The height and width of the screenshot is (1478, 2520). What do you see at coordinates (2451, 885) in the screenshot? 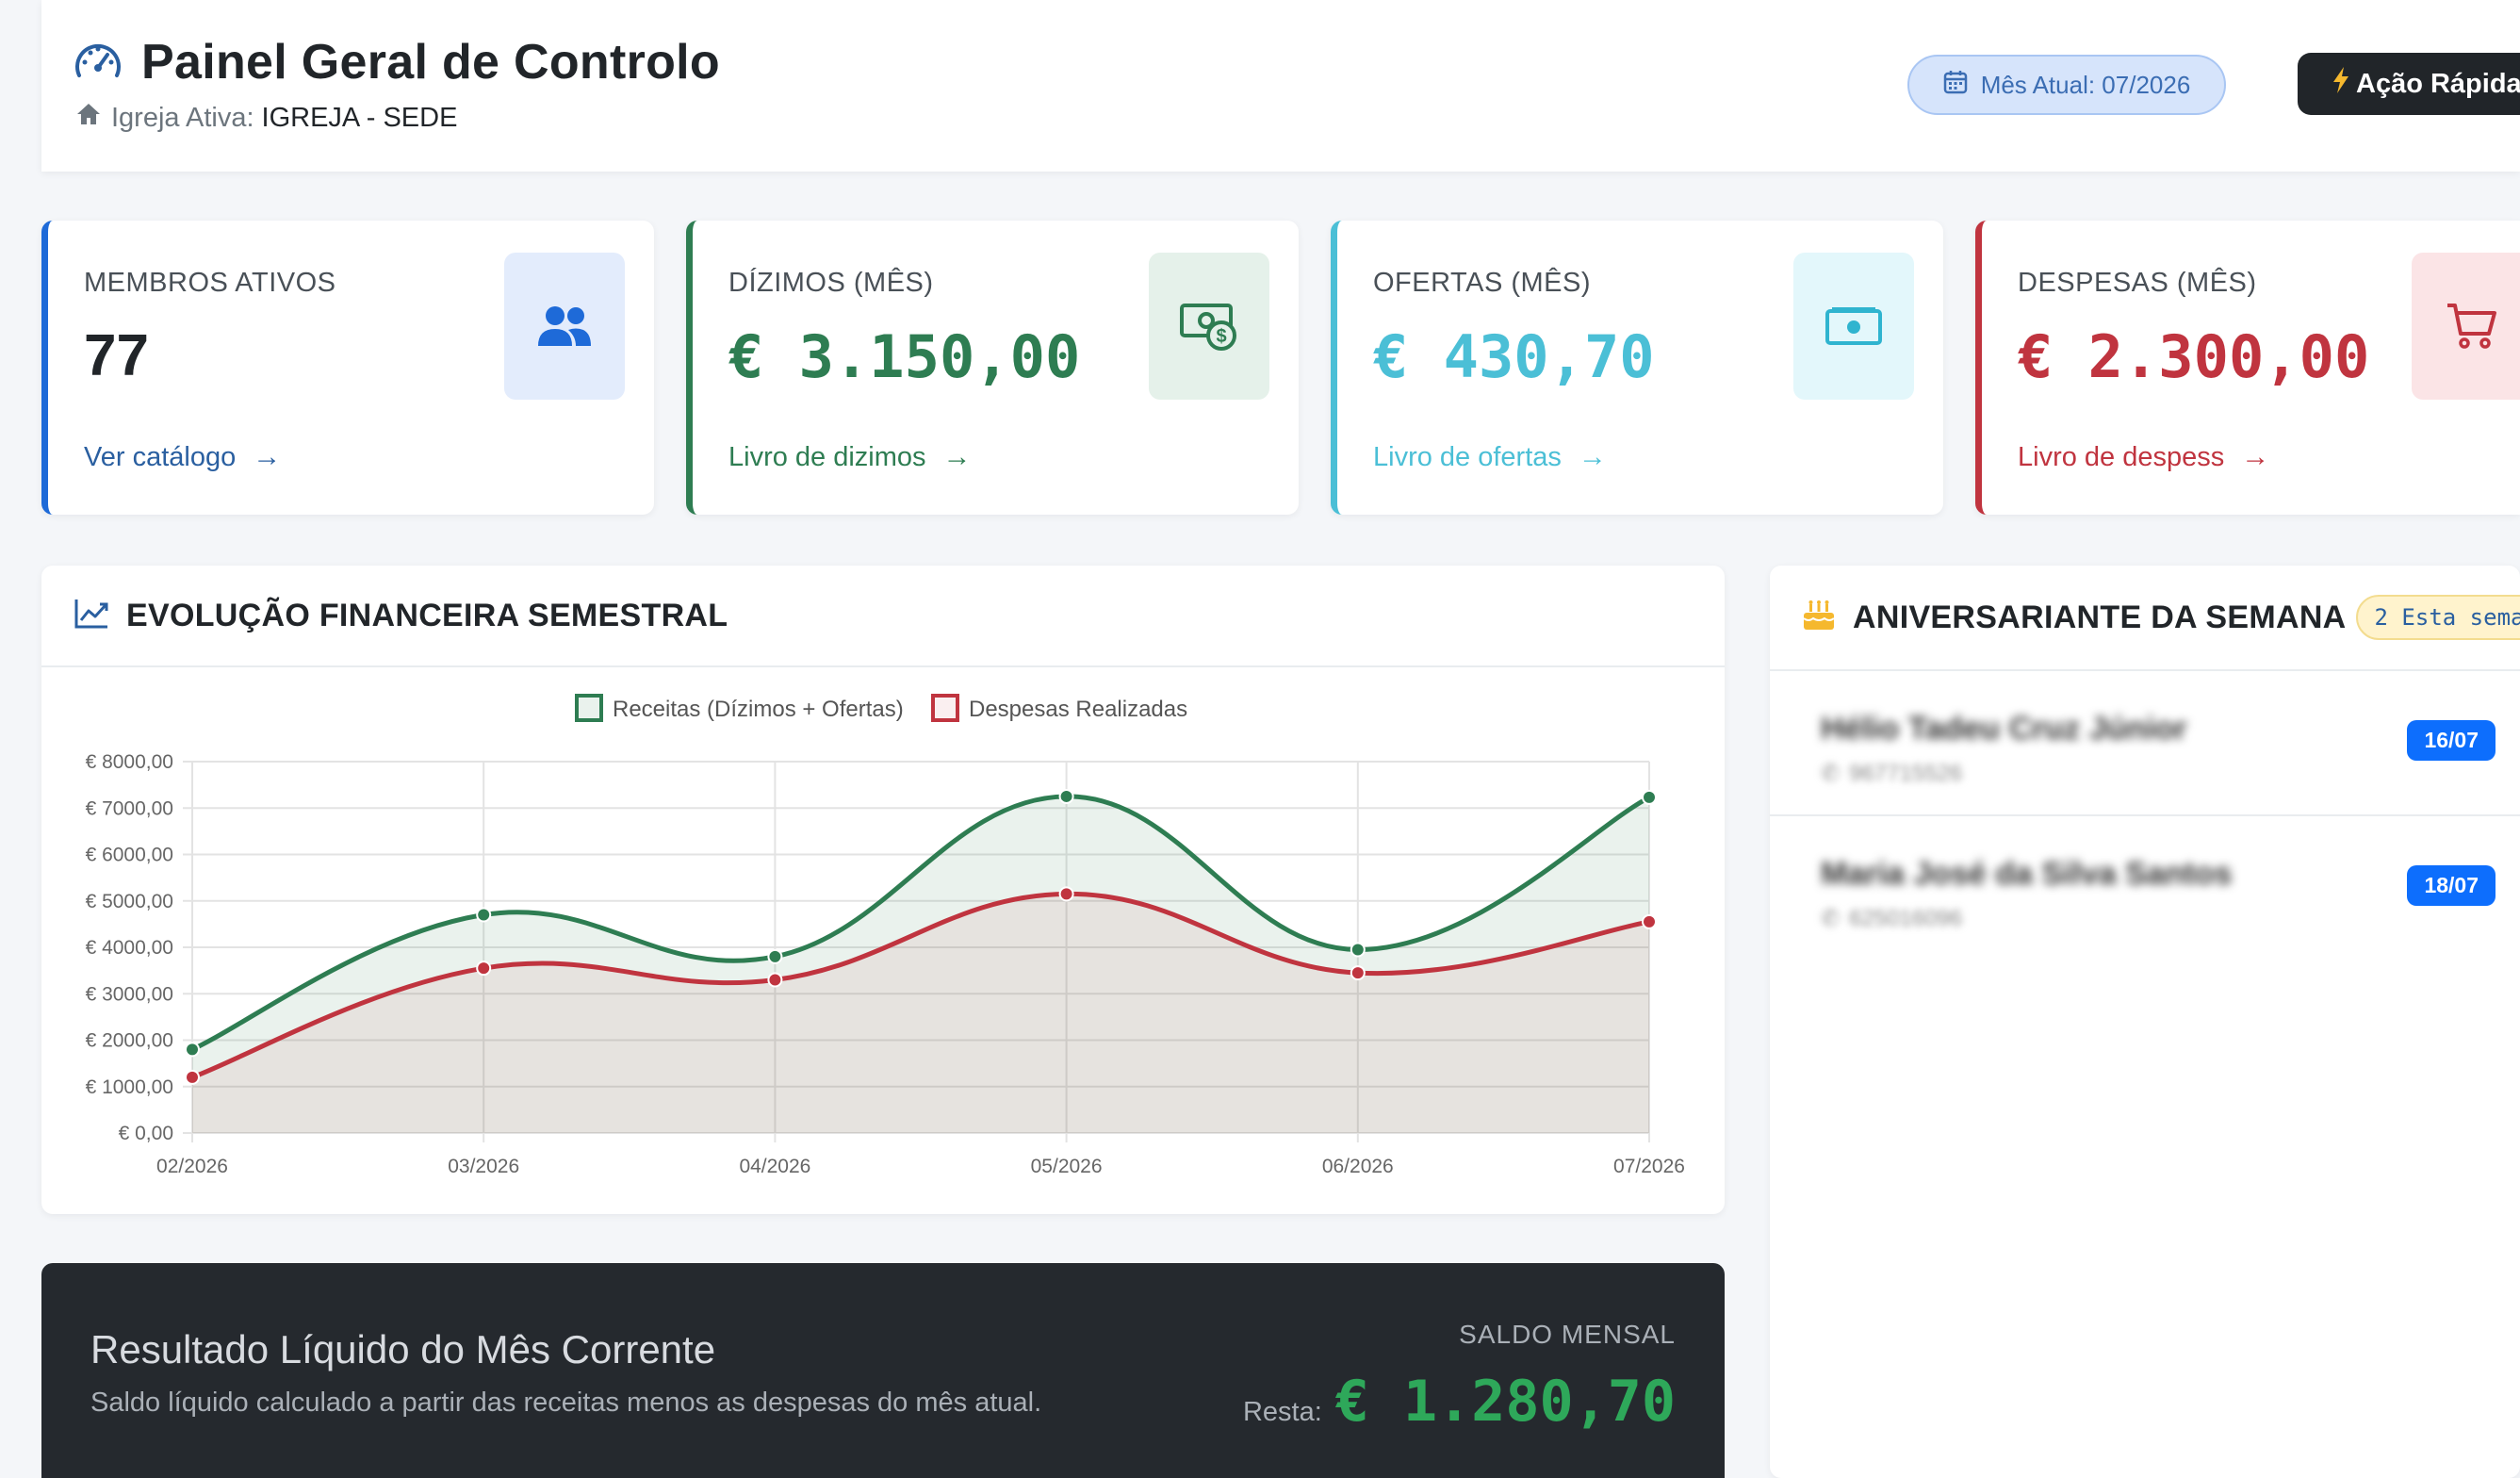
I see `birthday-date-badge: 18/07` at bounding box center [2451, 885].